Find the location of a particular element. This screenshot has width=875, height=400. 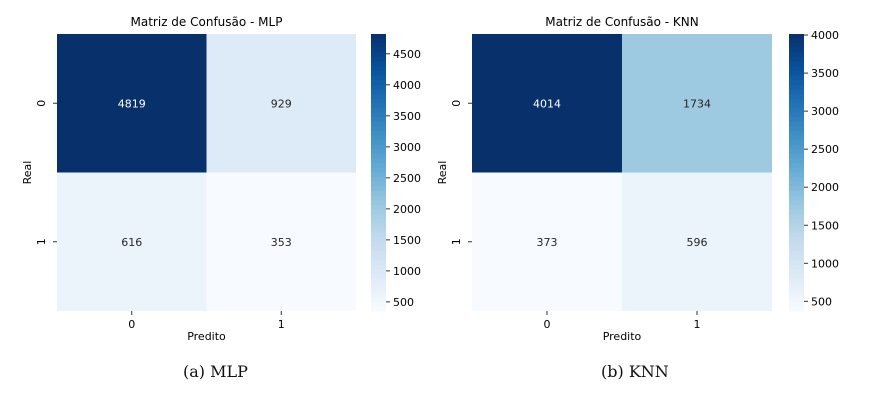

cell-value-label-mlp-r1c0: 616 is located at coordinates (131, 242).